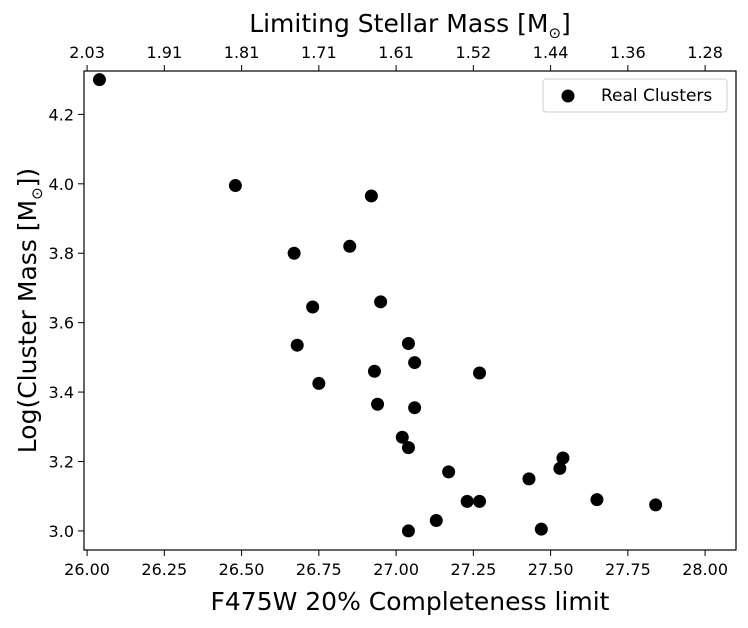 The height and width of the screenshot is (628, 748). What do you see at coordinates (568, 96) in the screenshot?
I see `legend-marker` at bounding box center [568, 96].